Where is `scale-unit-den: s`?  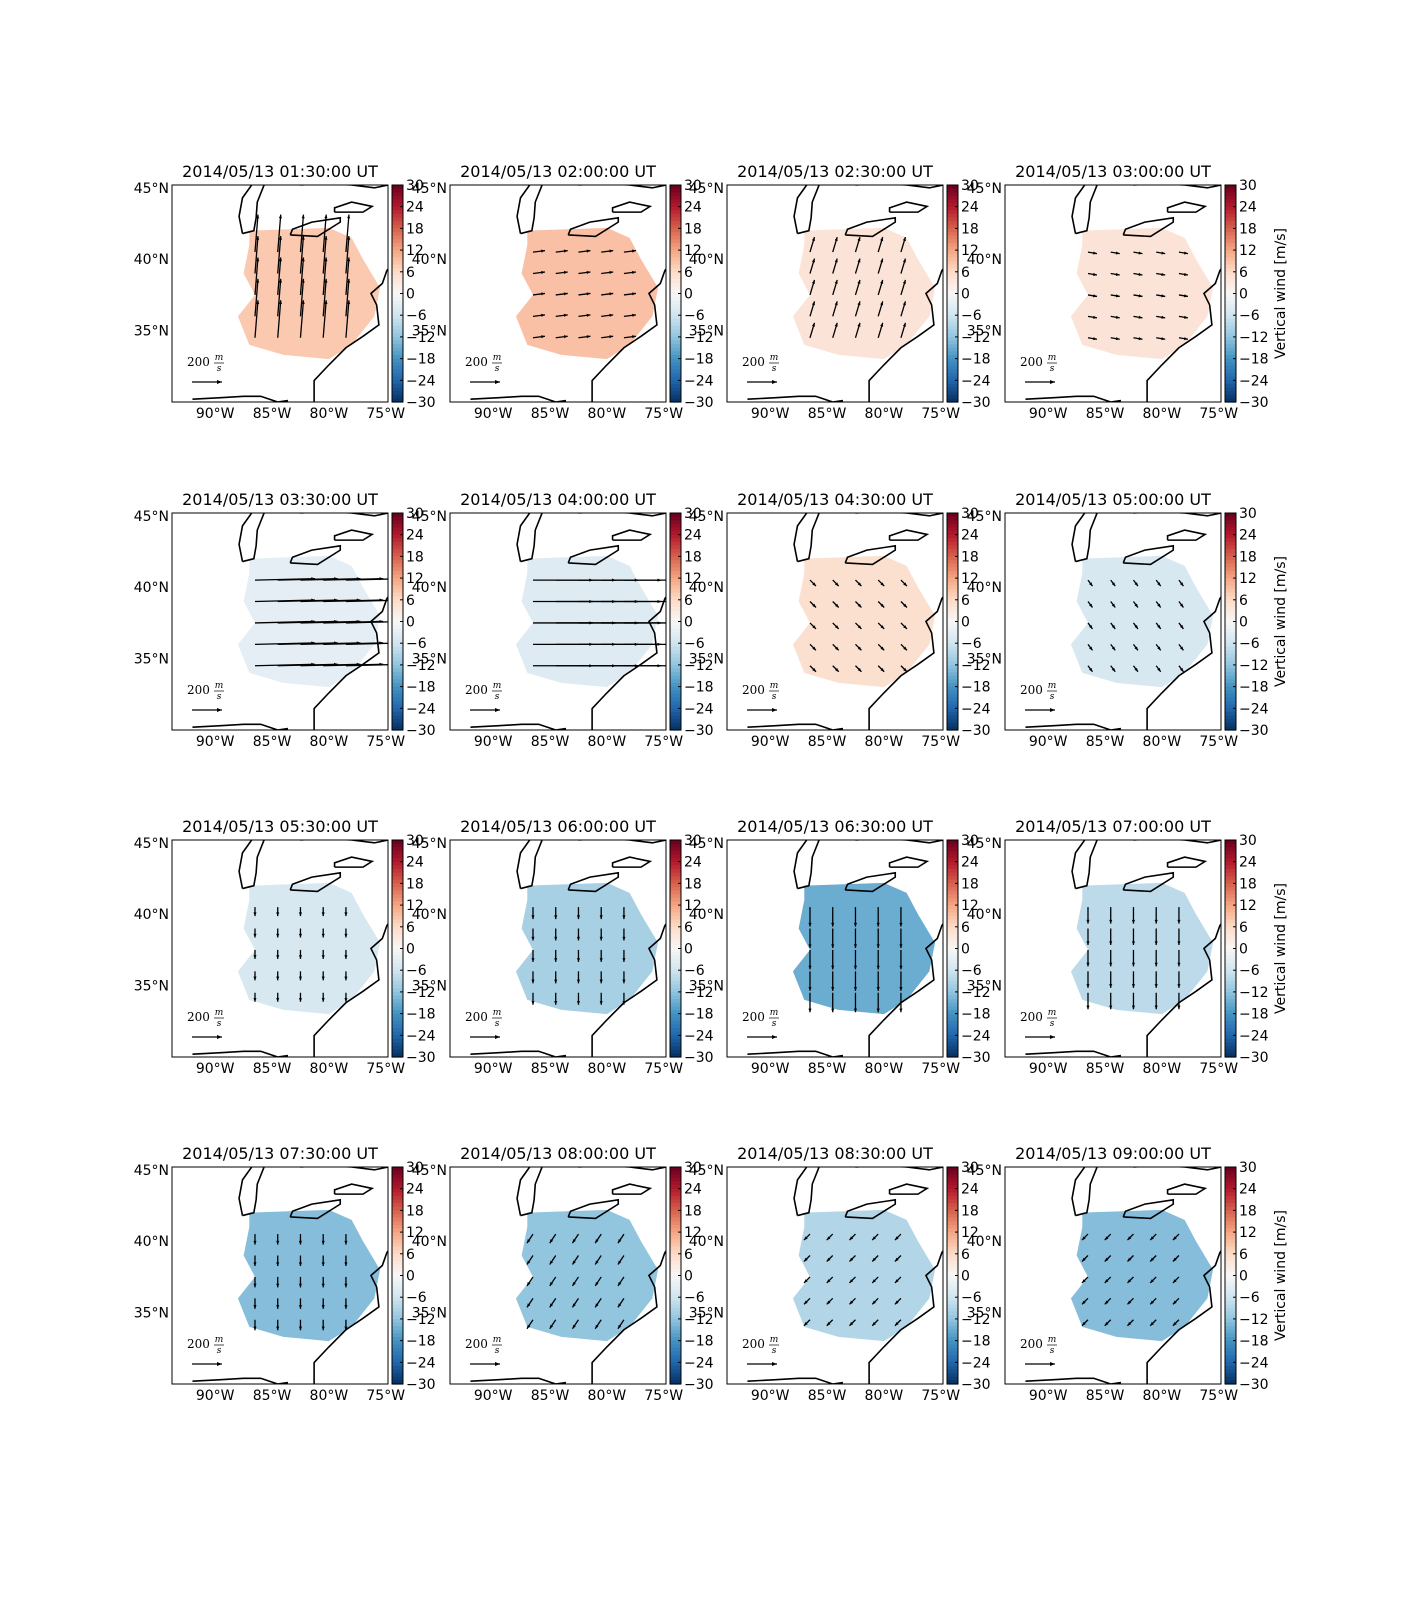 scale-unit-den: s is located at coordinates (774, 1351).